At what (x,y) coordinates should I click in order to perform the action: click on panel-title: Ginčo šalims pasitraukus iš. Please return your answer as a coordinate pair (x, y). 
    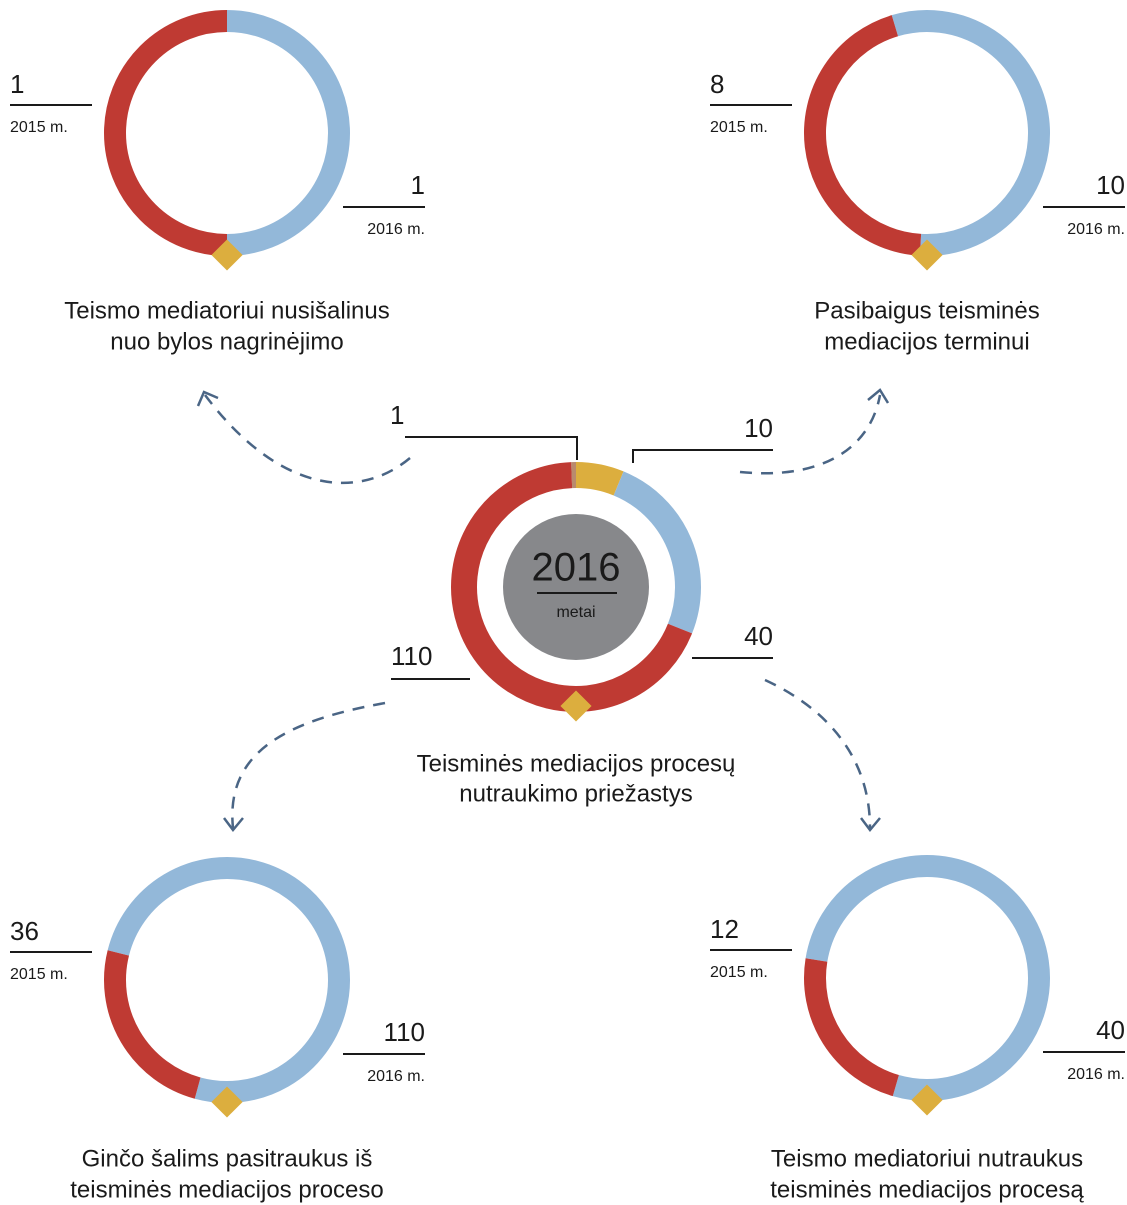
    Looking at the image, I should click on (227, 1158).